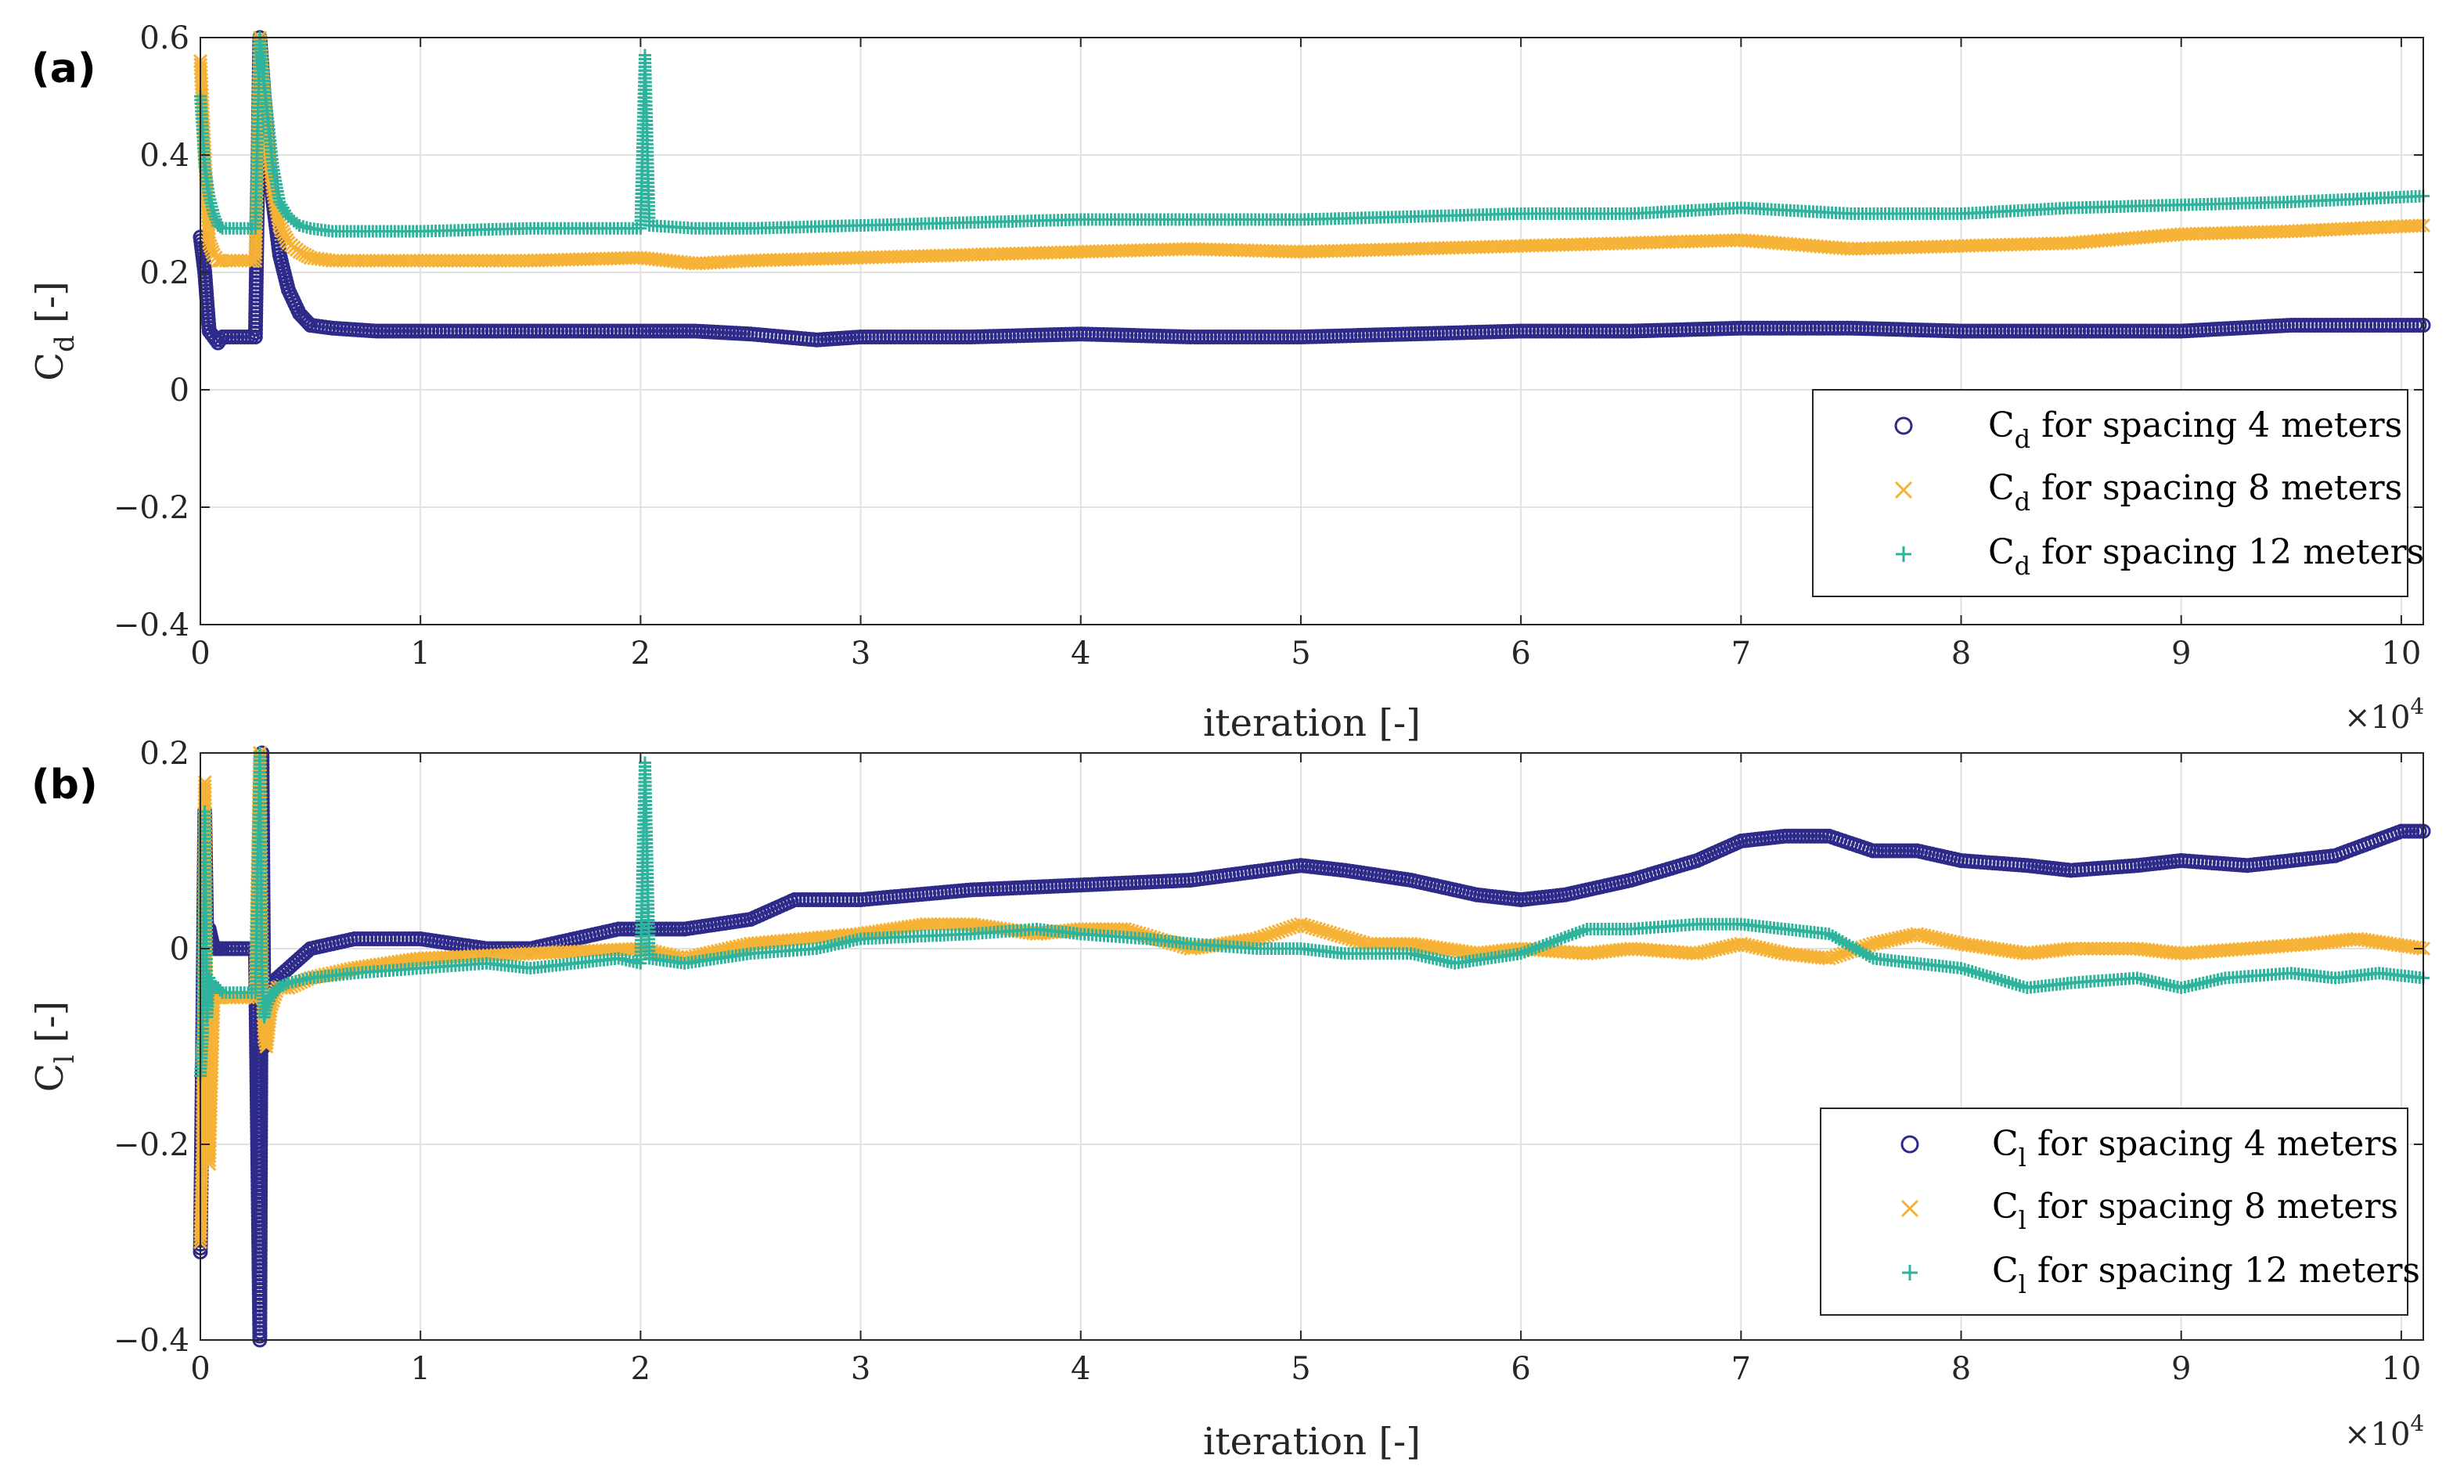  Describe the element at coordinates (151, 508) in the screenshot. I see `y-tick-label: −0.2` at that location.